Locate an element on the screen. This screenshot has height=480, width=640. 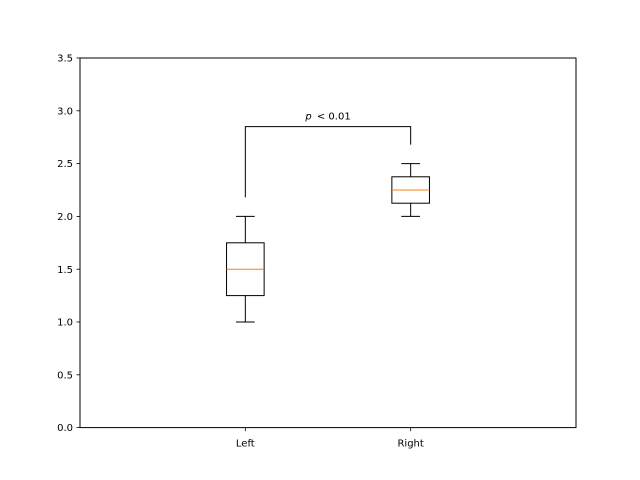
y-tick-label: 2.0 is located at coordinates (65, 217).